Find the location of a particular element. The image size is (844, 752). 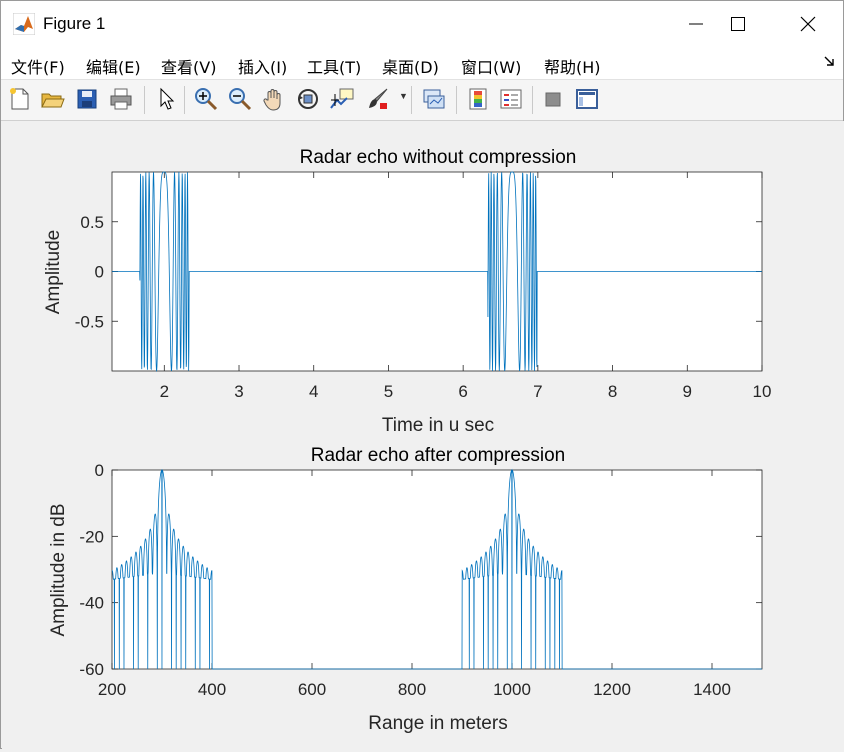

save-icon is located at coordinates (87, 99).